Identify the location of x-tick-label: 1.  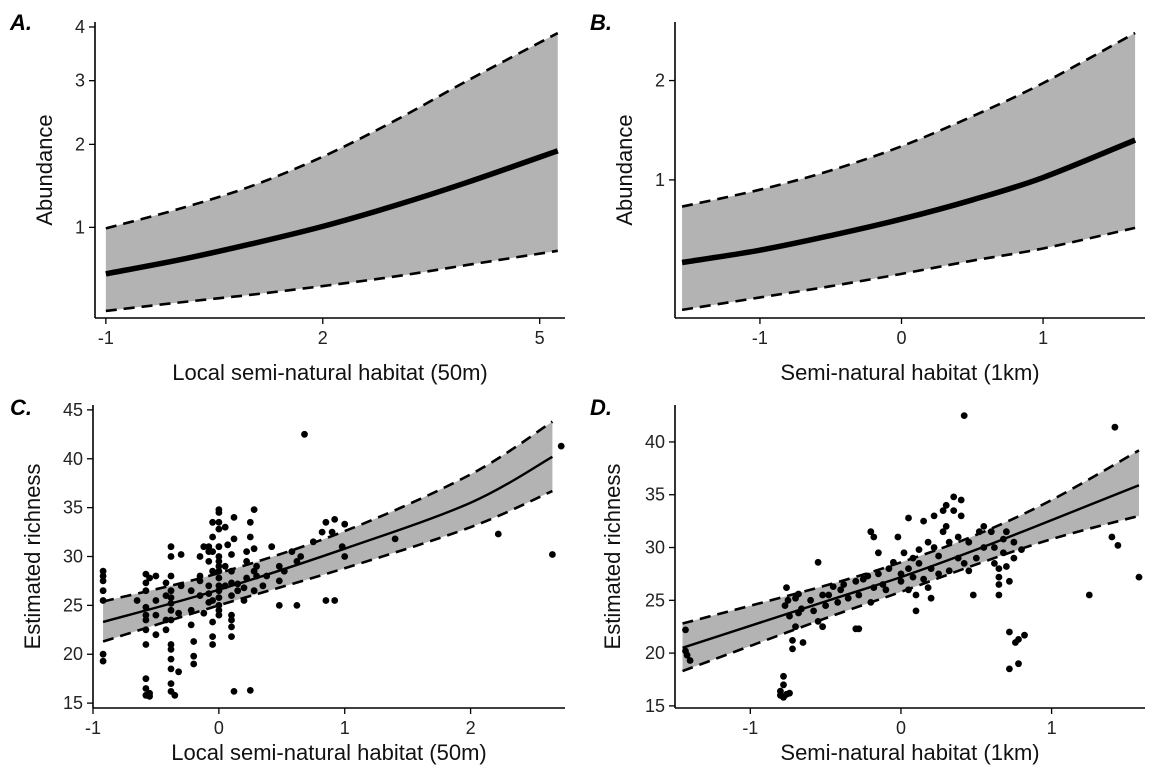
(1052, 728).